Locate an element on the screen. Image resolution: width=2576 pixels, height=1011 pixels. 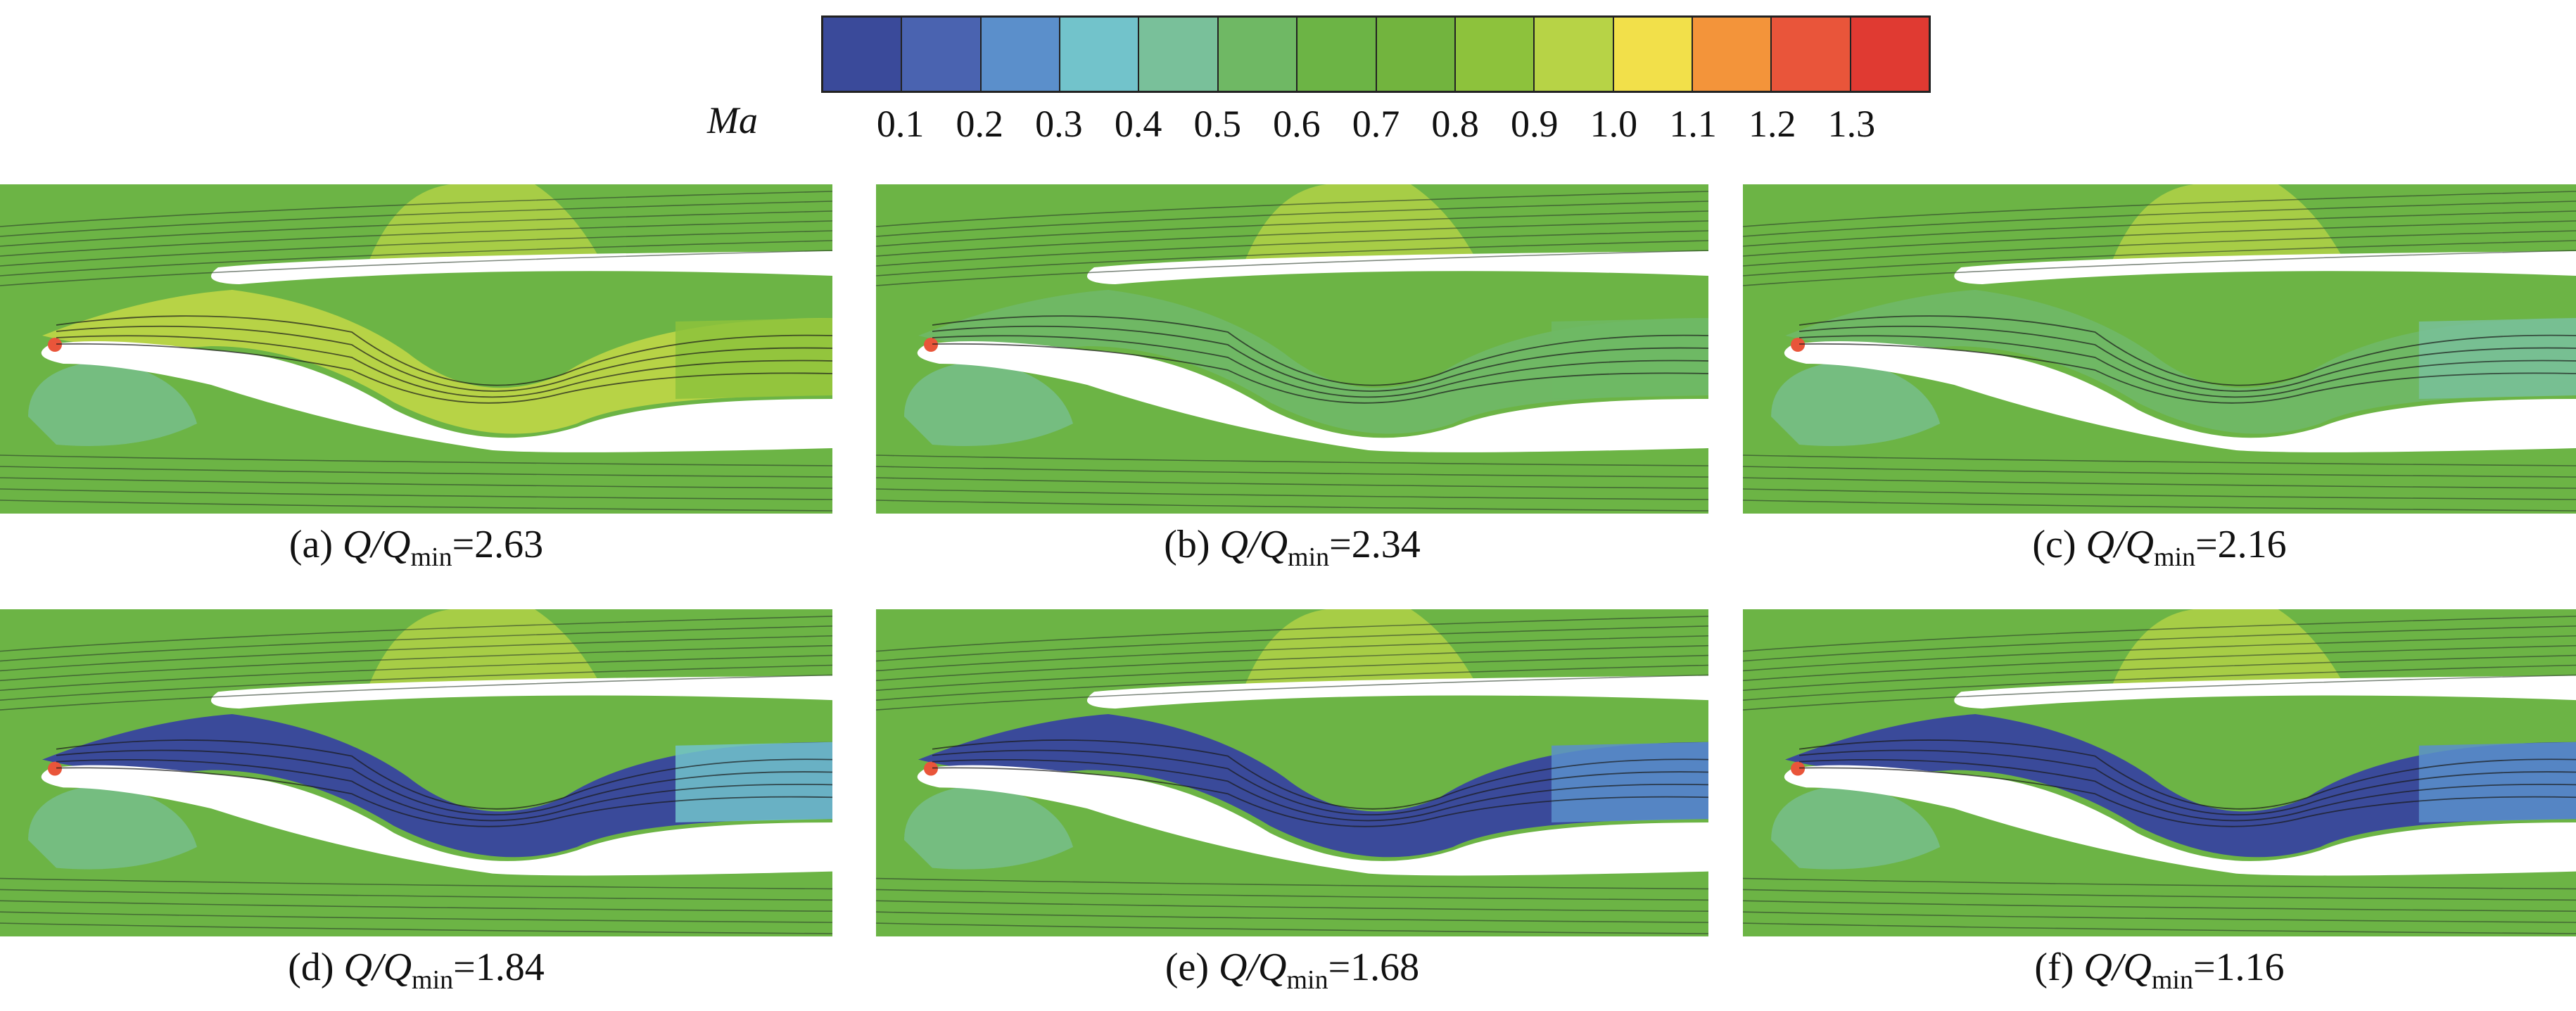
colorbar-tick-label: 1.0 is located at coordinates (1614, 124).